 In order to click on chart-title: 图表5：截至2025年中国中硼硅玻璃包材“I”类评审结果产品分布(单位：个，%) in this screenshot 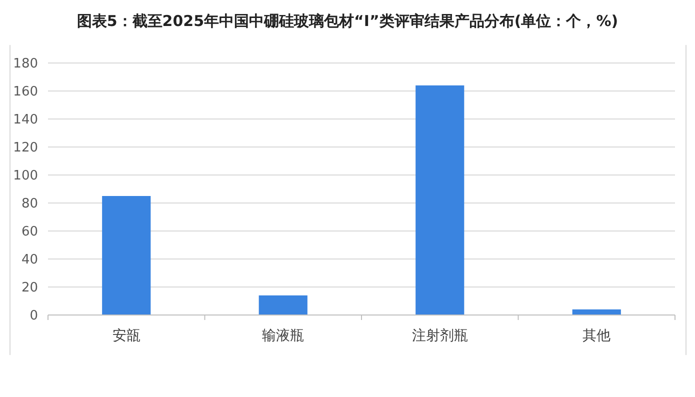, I will do `click(347, 21)`.